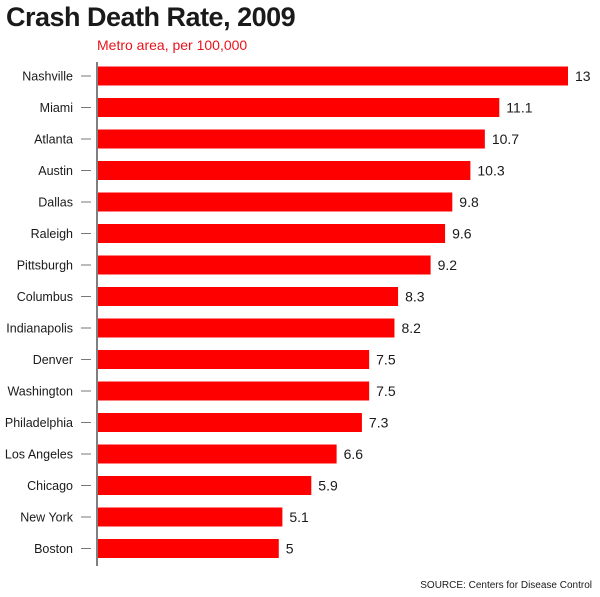  Describe the element at coordinates (583, 76) in the screenshot. I see `value-label: 13` at that location.